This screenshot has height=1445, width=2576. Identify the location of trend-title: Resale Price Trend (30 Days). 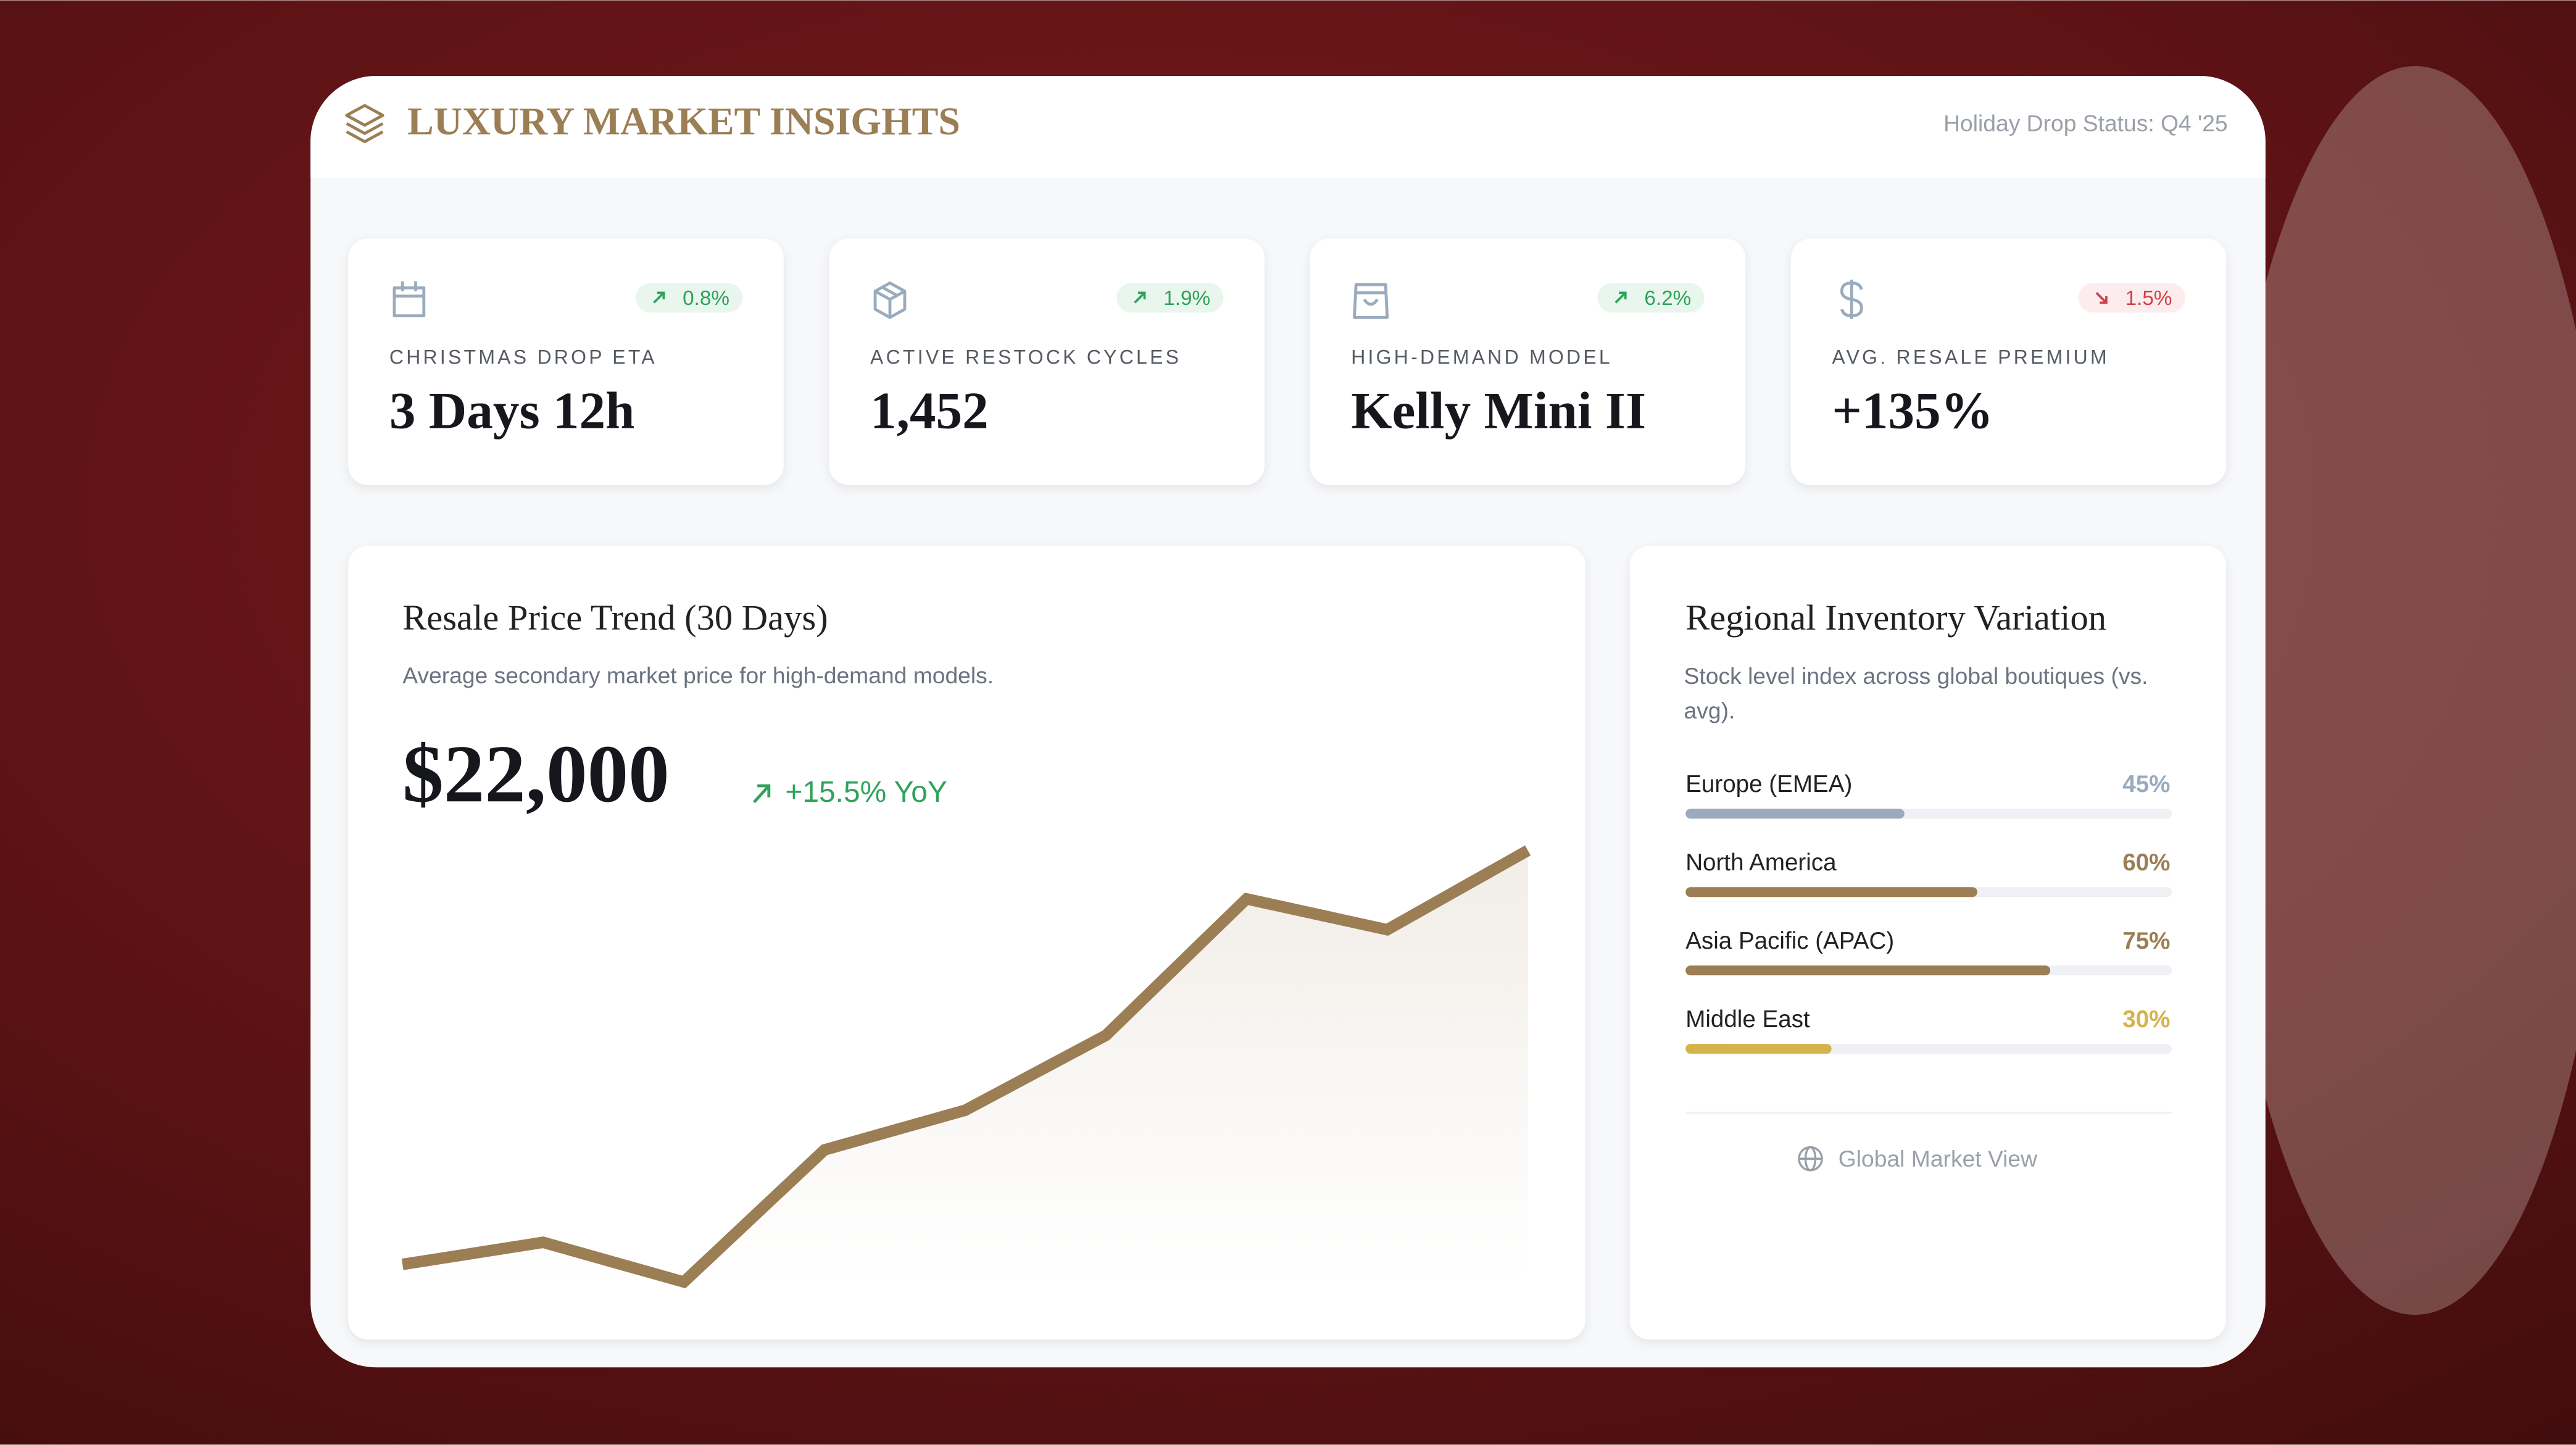
(615, 618).